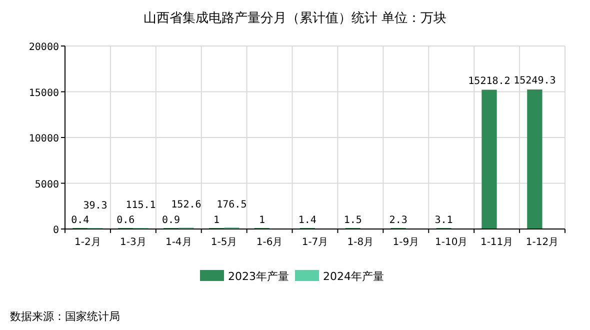 Image resolution: width=590 pixels, height=330 pixels. What do you see at coordinates (295, 18) in the screenshot?
I see `chart-title: 山西省集成电路产量分月（累计值）统计 单位：万块` at bounding box center [295, 18].